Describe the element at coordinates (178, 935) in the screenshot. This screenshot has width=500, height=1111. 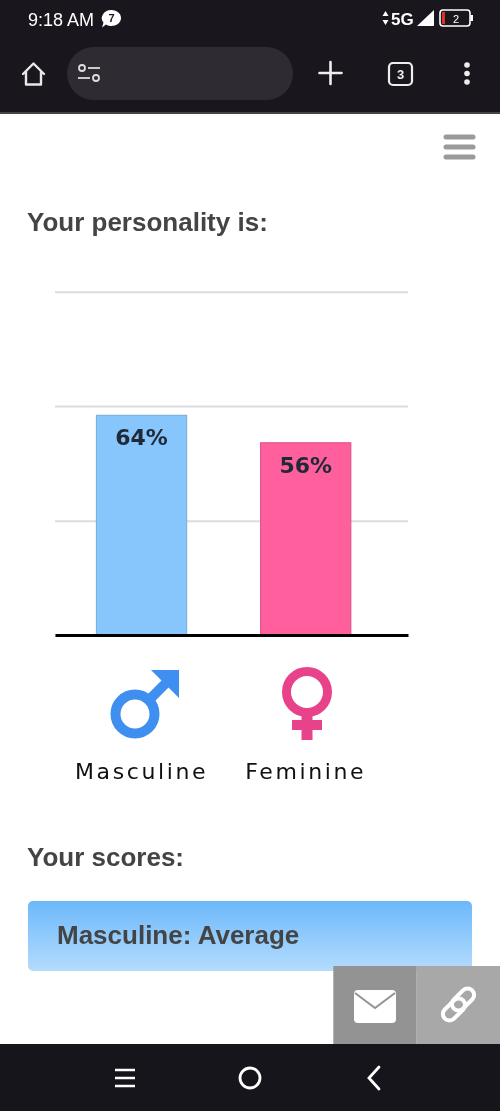
I see `text: Masculine: Average` at that location.